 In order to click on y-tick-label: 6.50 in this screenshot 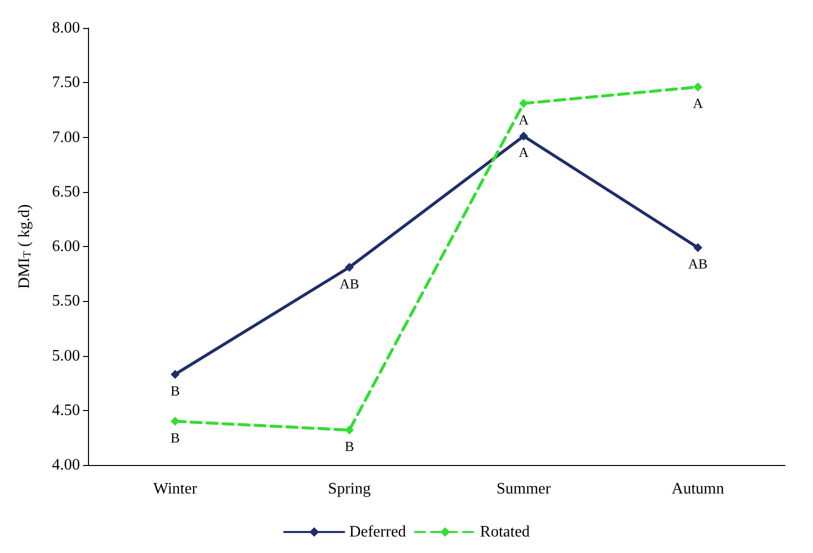, I will do `click(66, 191)`.